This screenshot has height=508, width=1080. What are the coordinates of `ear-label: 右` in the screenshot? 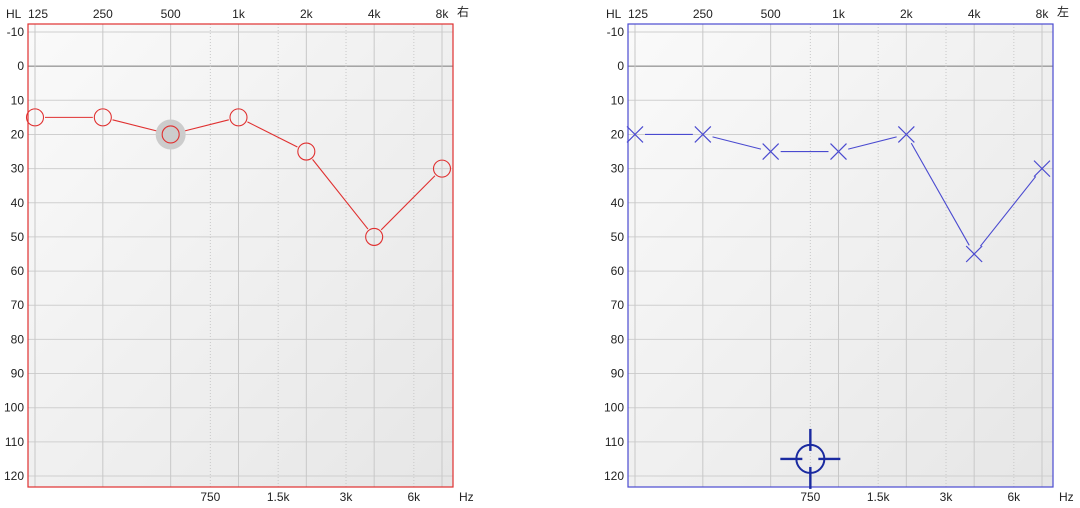 It's located at (463, 11).